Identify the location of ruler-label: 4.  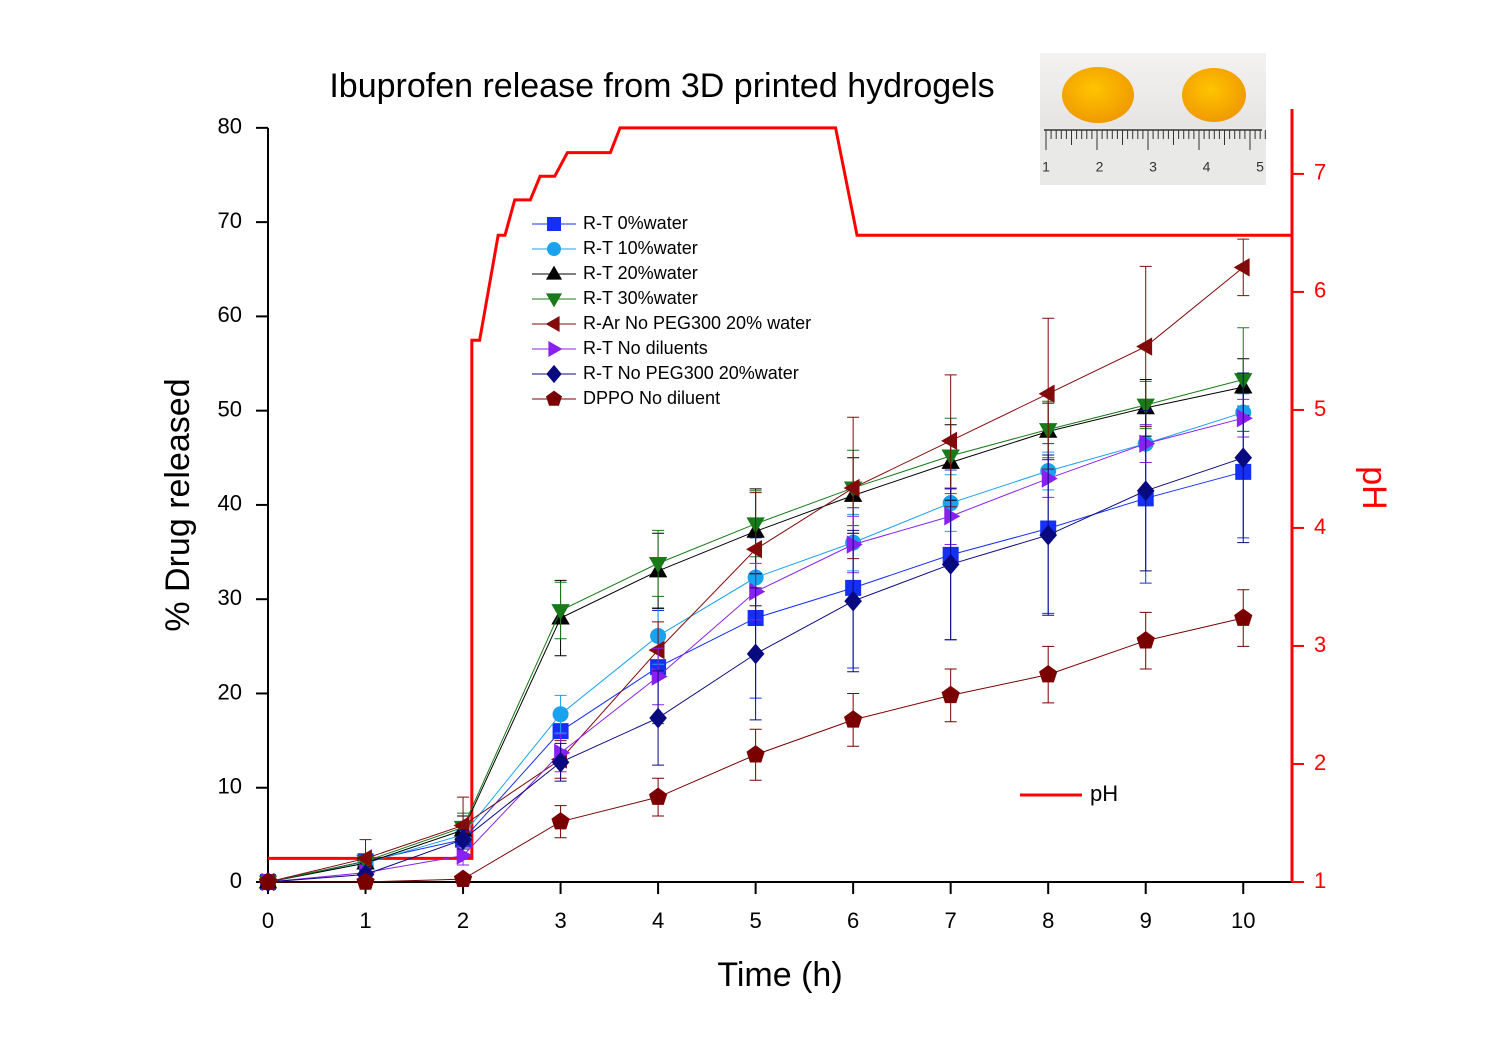
(1207, 167).